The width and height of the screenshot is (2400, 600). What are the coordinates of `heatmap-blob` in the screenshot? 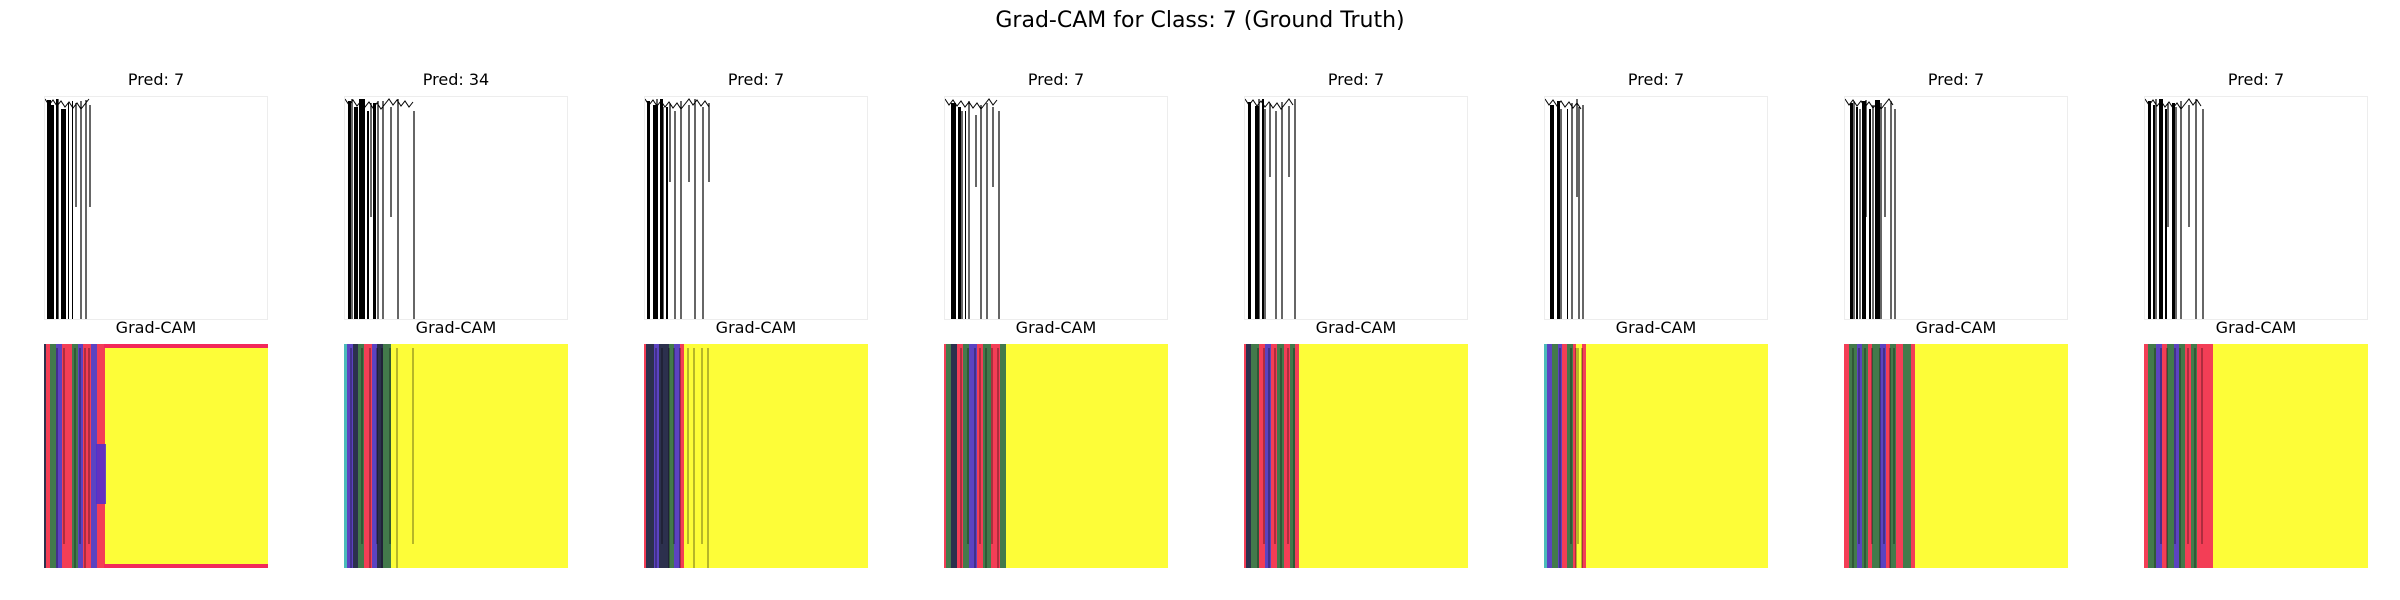 It's located at (101, 474).